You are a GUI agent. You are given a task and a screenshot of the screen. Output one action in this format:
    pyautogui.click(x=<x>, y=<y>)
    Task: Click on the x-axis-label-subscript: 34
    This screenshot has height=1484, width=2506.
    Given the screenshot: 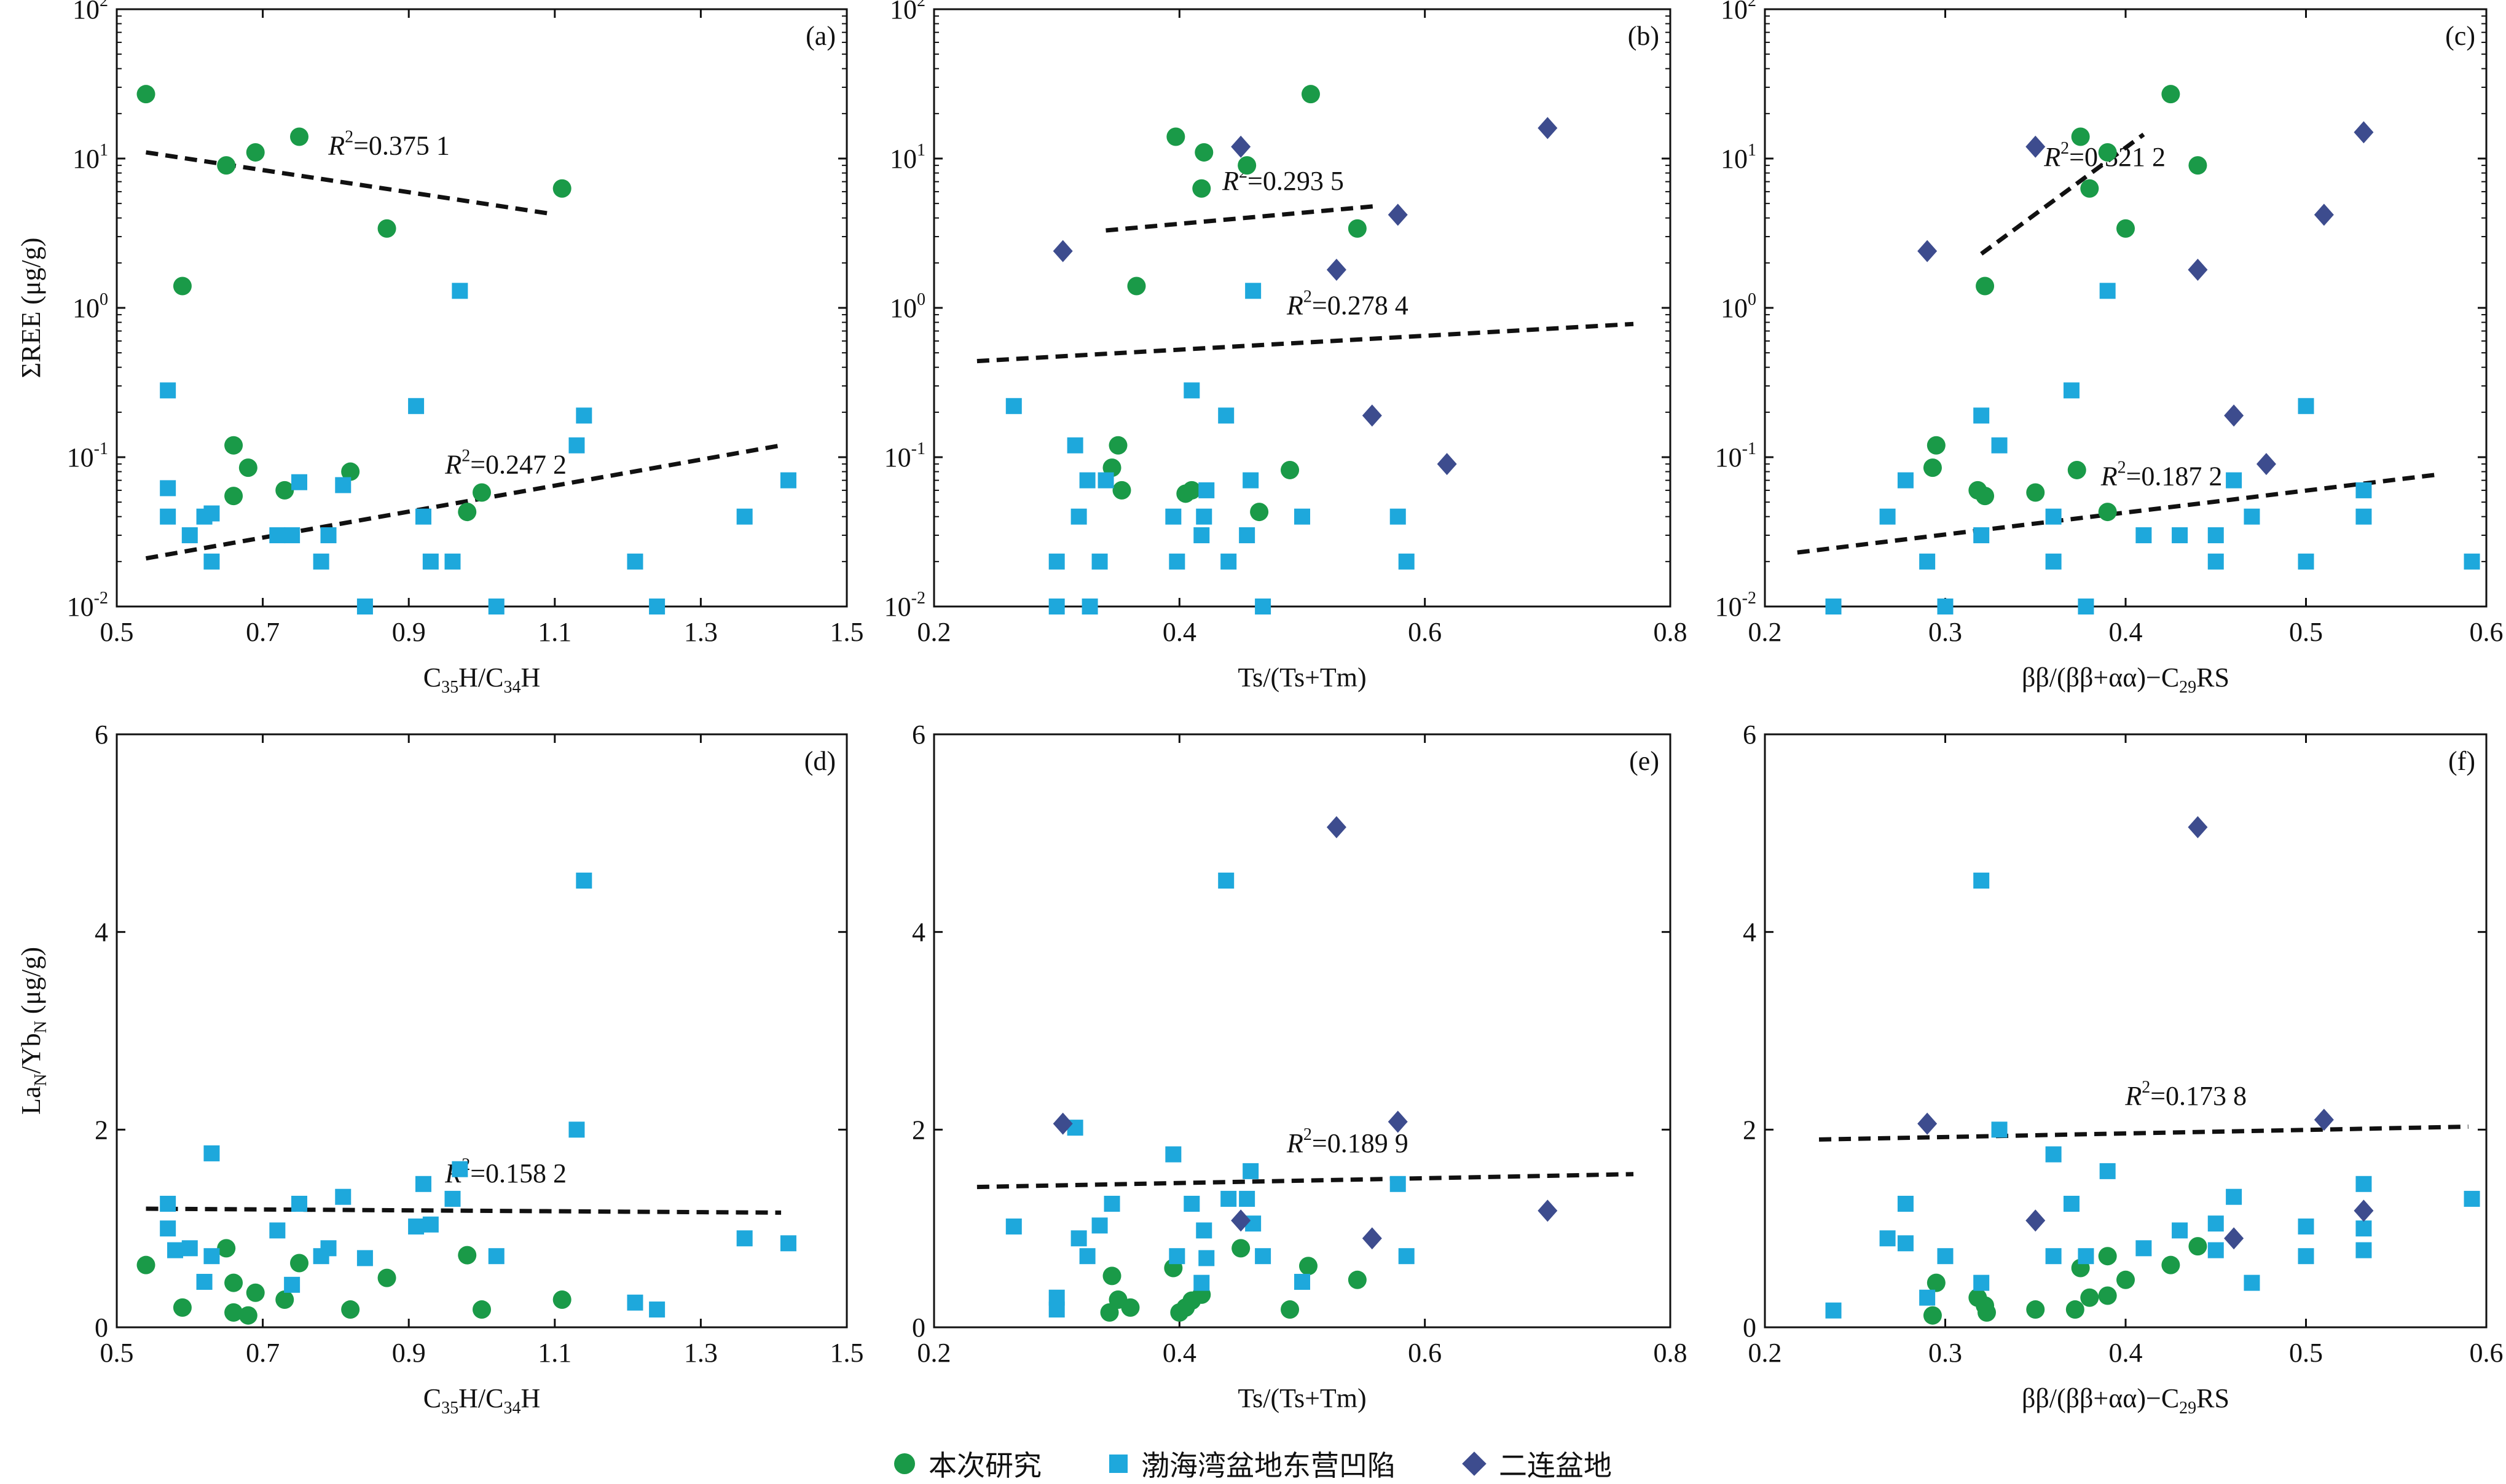 What is the action you would take?
    pyautogui.click(x=511, y=1409)
    